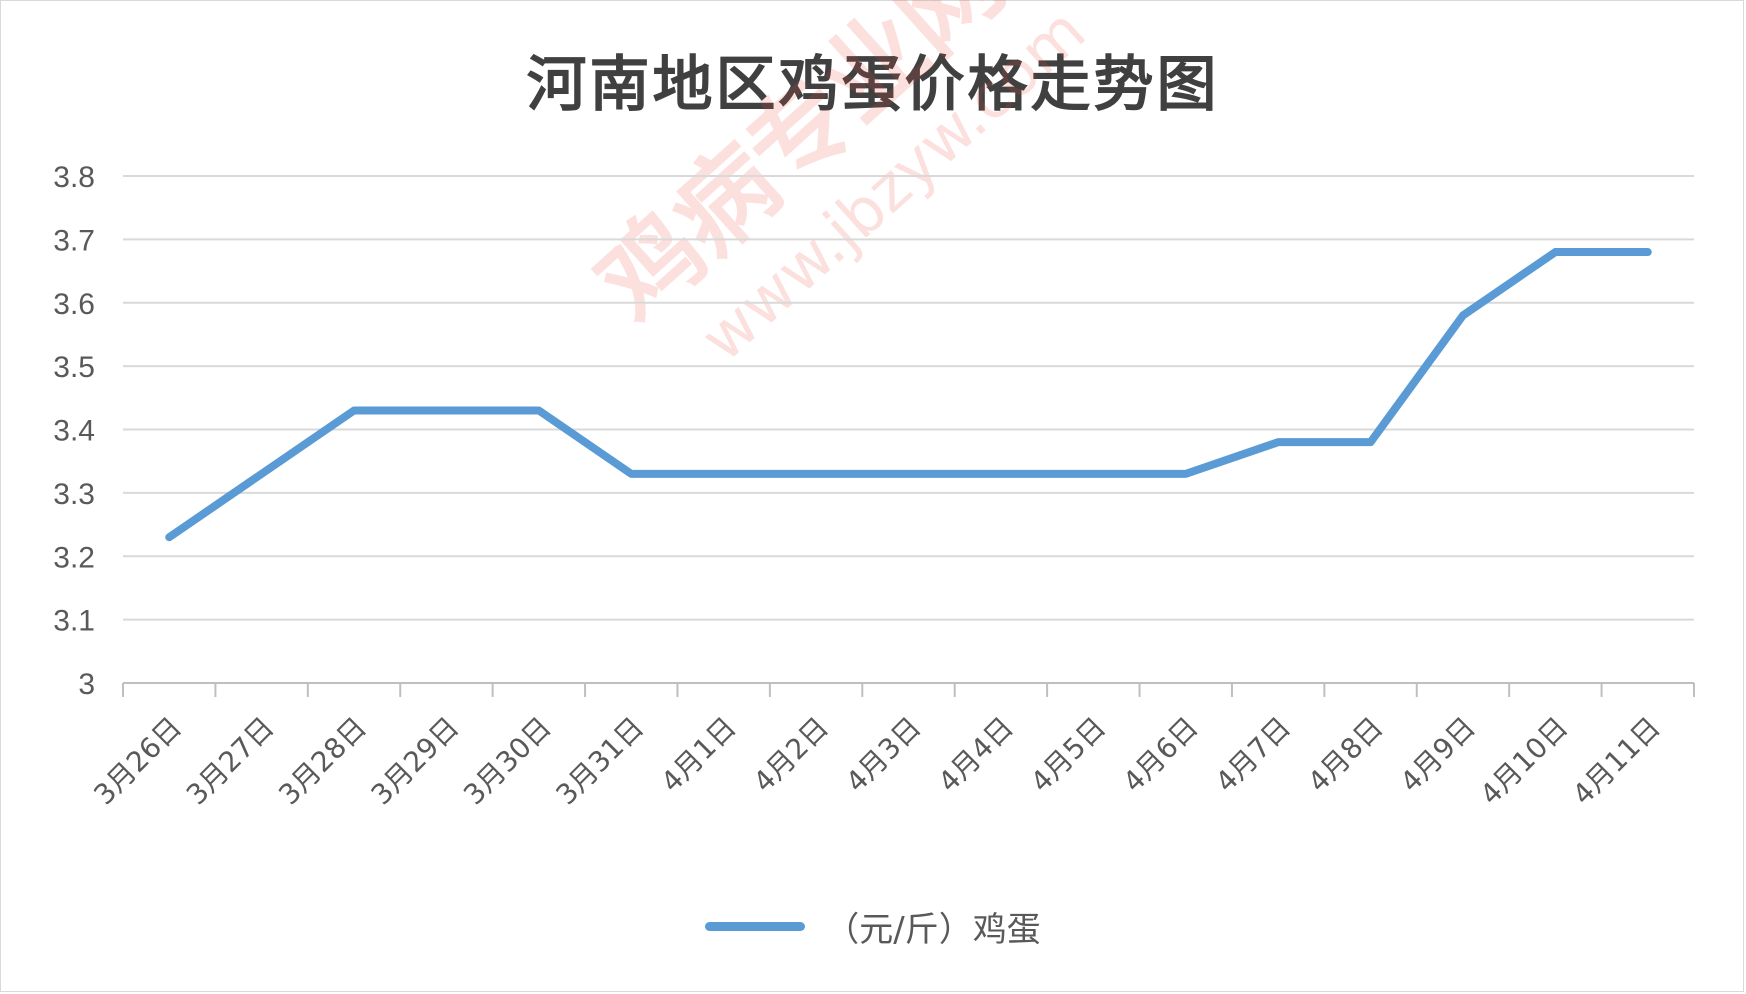 Image resolution: width=1746 pixels, height=994 pixels. What do you see at coordinates (599, 761) in the screenshot?
I see `x-tick-label: 3月31日` at bounding box center [599, 761].